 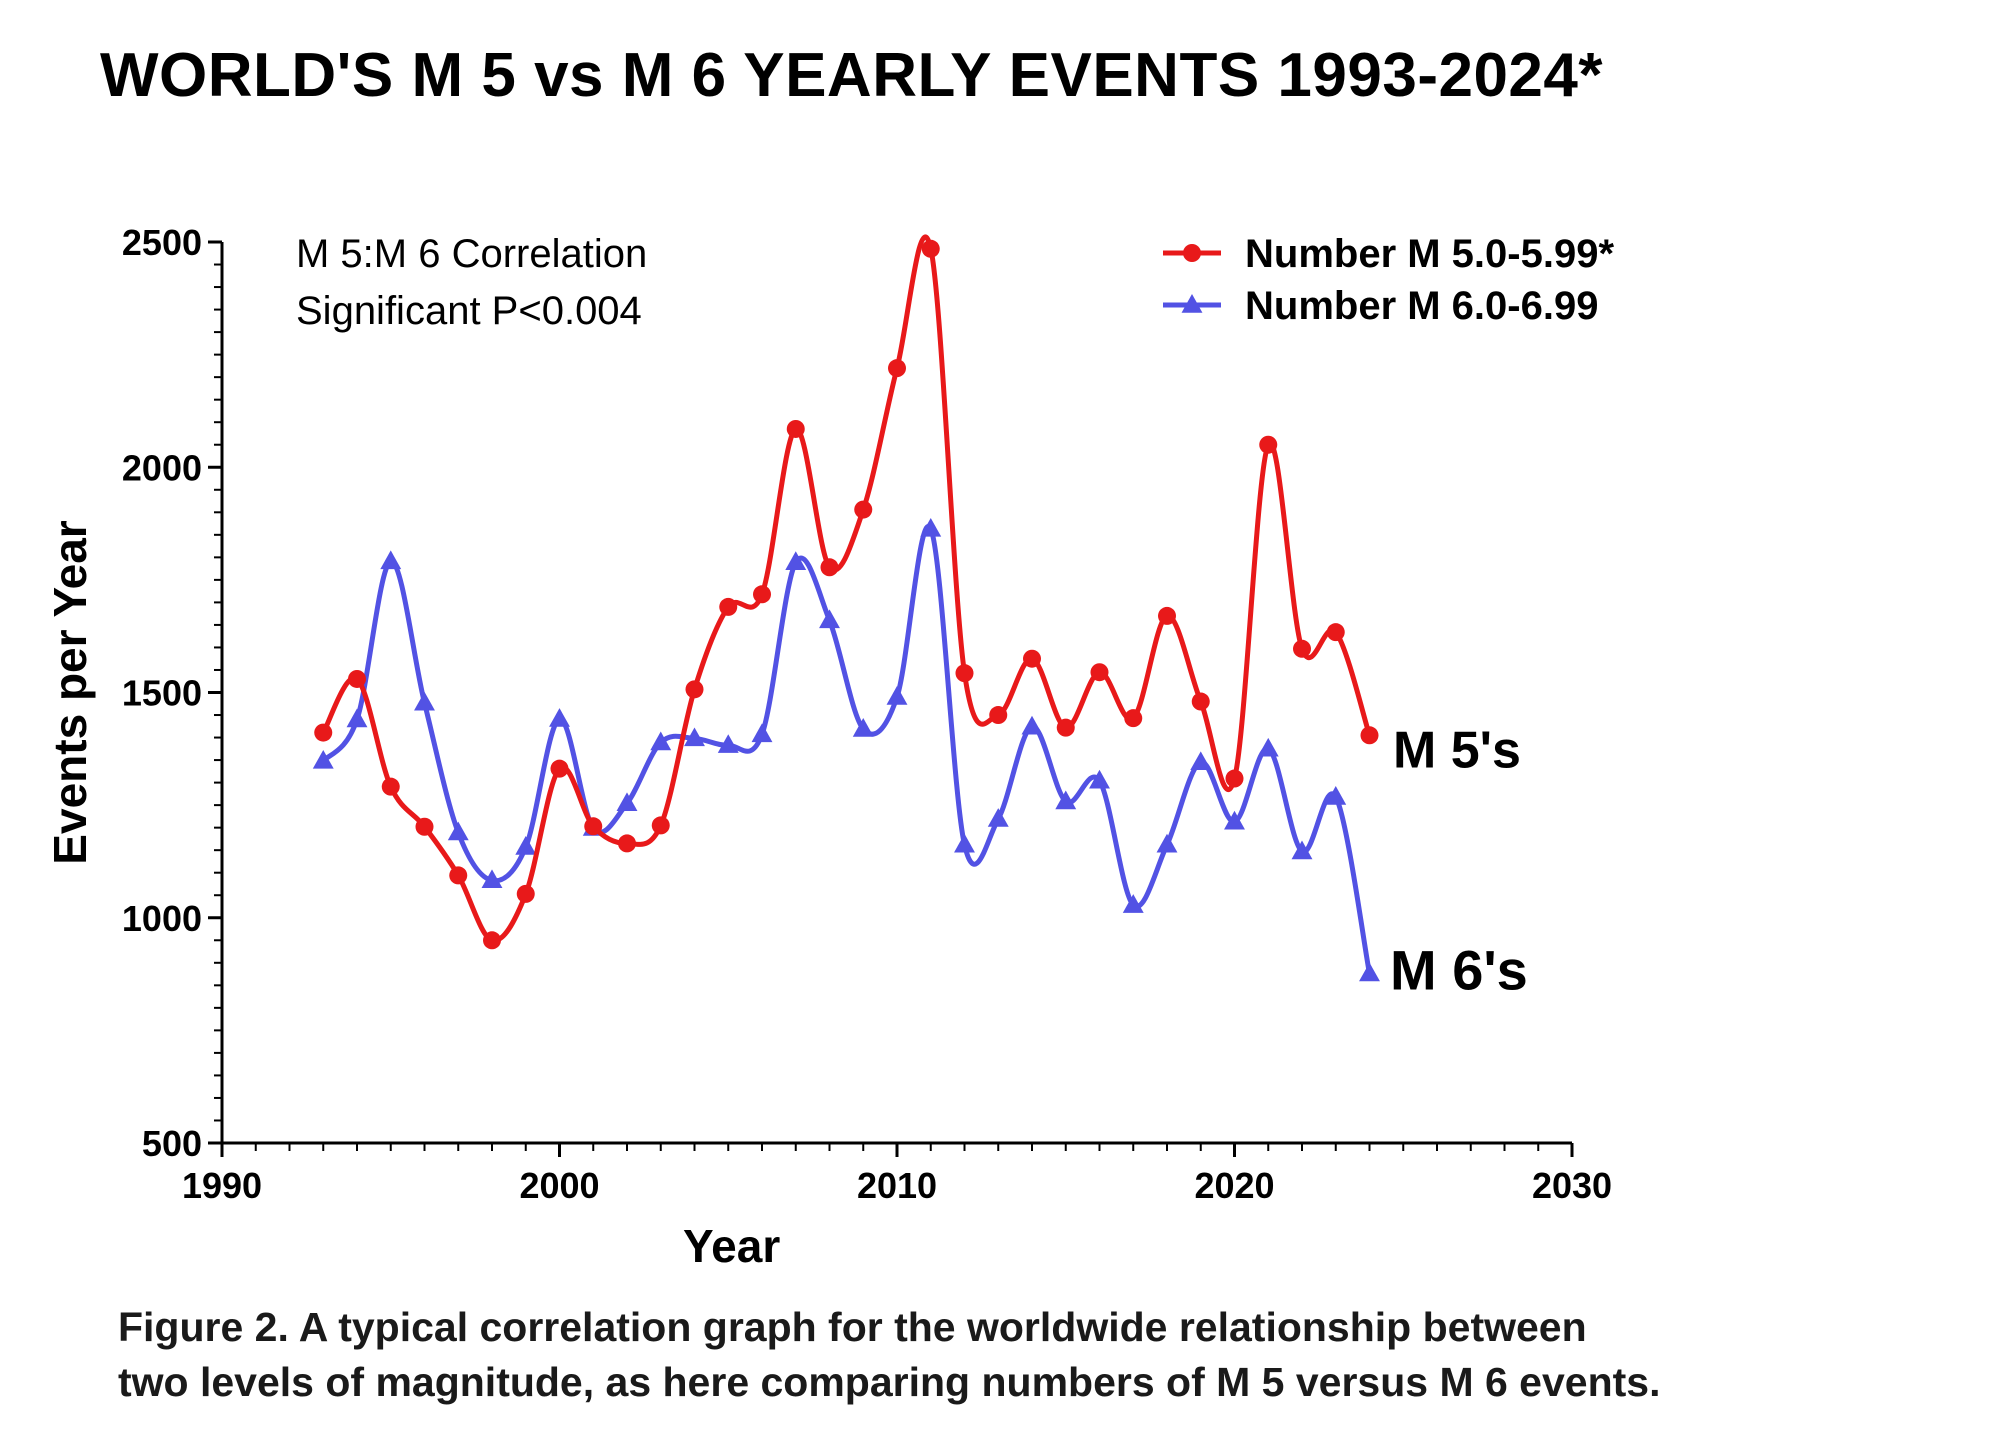 What do you see at coordinates (1421, 306) in the screenshot?
I see `legend-label-m6: Number M 6.0-6.99` at bounding box center [1421, 306].